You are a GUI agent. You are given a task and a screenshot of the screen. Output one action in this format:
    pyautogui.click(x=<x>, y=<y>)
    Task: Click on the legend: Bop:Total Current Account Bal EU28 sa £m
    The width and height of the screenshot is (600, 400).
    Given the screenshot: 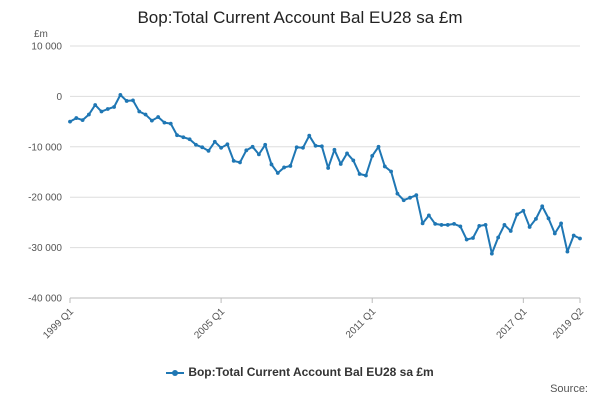 What is the action you would take?
    pyautogui.click(x=300, y=372)
    